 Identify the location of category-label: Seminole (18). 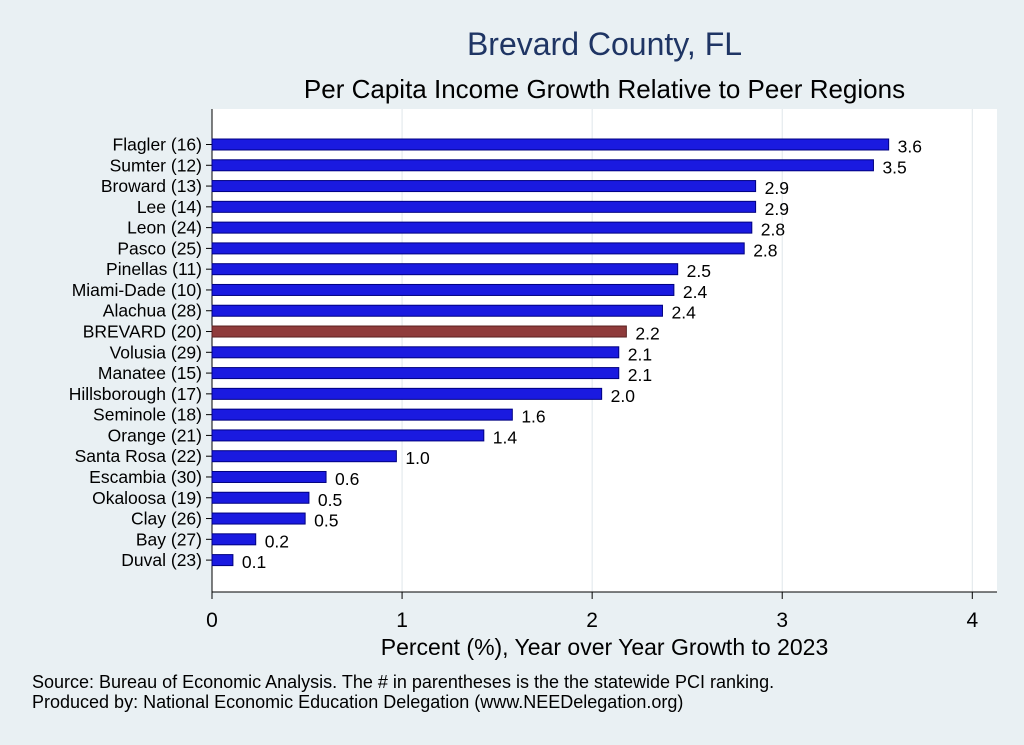
(147, 415).